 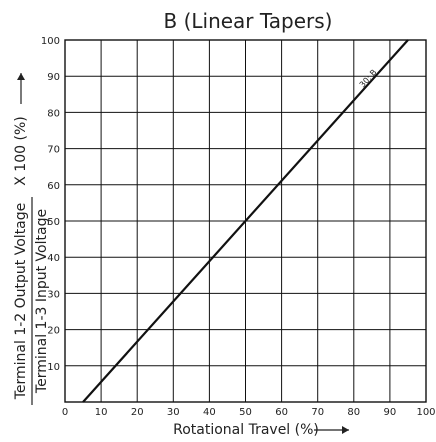 I want to click on x-axis-label: Rotational Travel (%), so click(x=246, y=430).